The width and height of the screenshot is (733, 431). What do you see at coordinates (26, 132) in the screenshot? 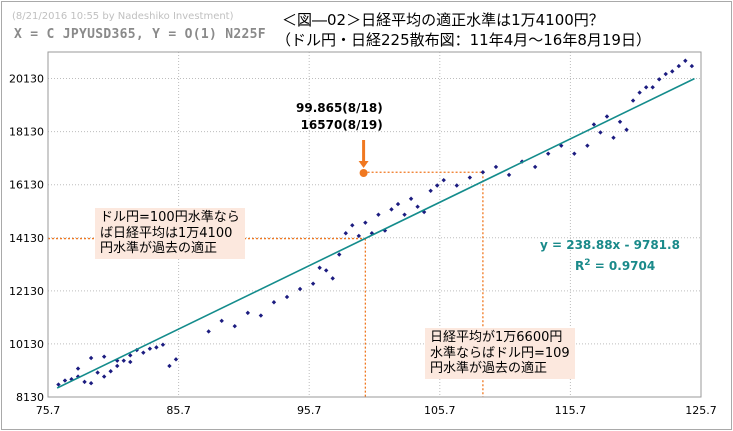
I see `y-tick-label: 18130` at bounding box center [26, 132].